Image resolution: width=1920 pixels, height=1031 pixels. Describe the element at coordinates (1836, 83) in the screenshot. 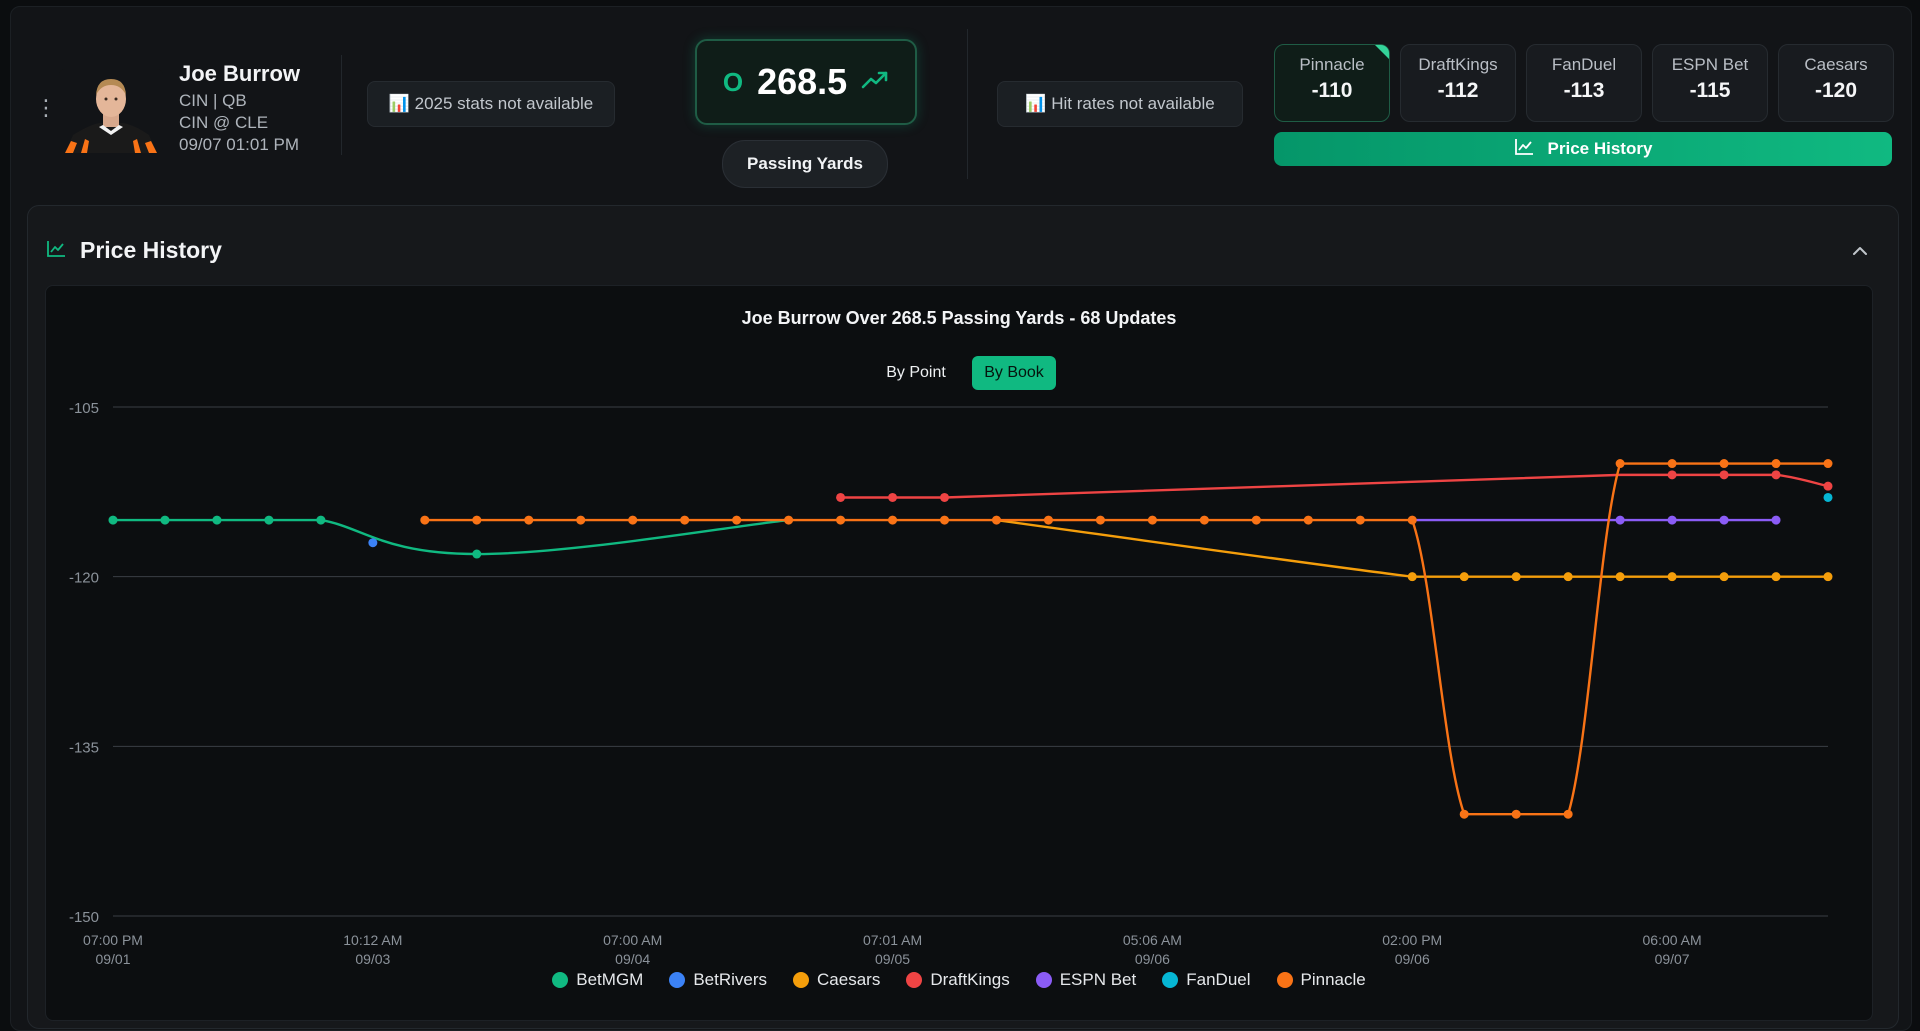

I see `book-card-caesars: Caesars -120` at that location.